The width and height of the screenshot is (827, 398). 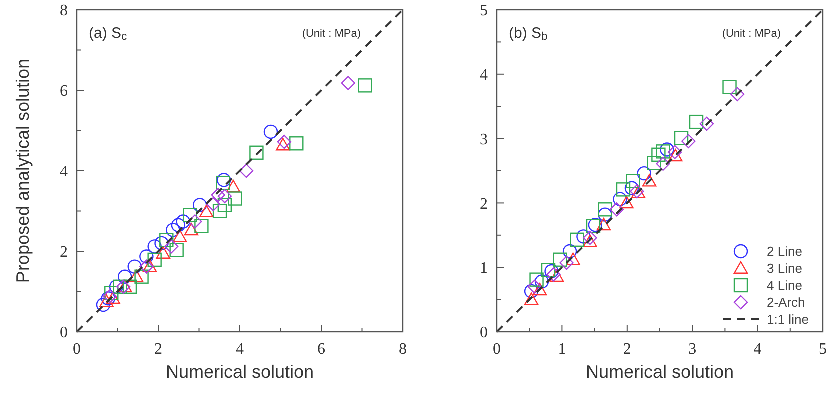 I want to click on y-tick-label: 8, so click(x=64, y=11).